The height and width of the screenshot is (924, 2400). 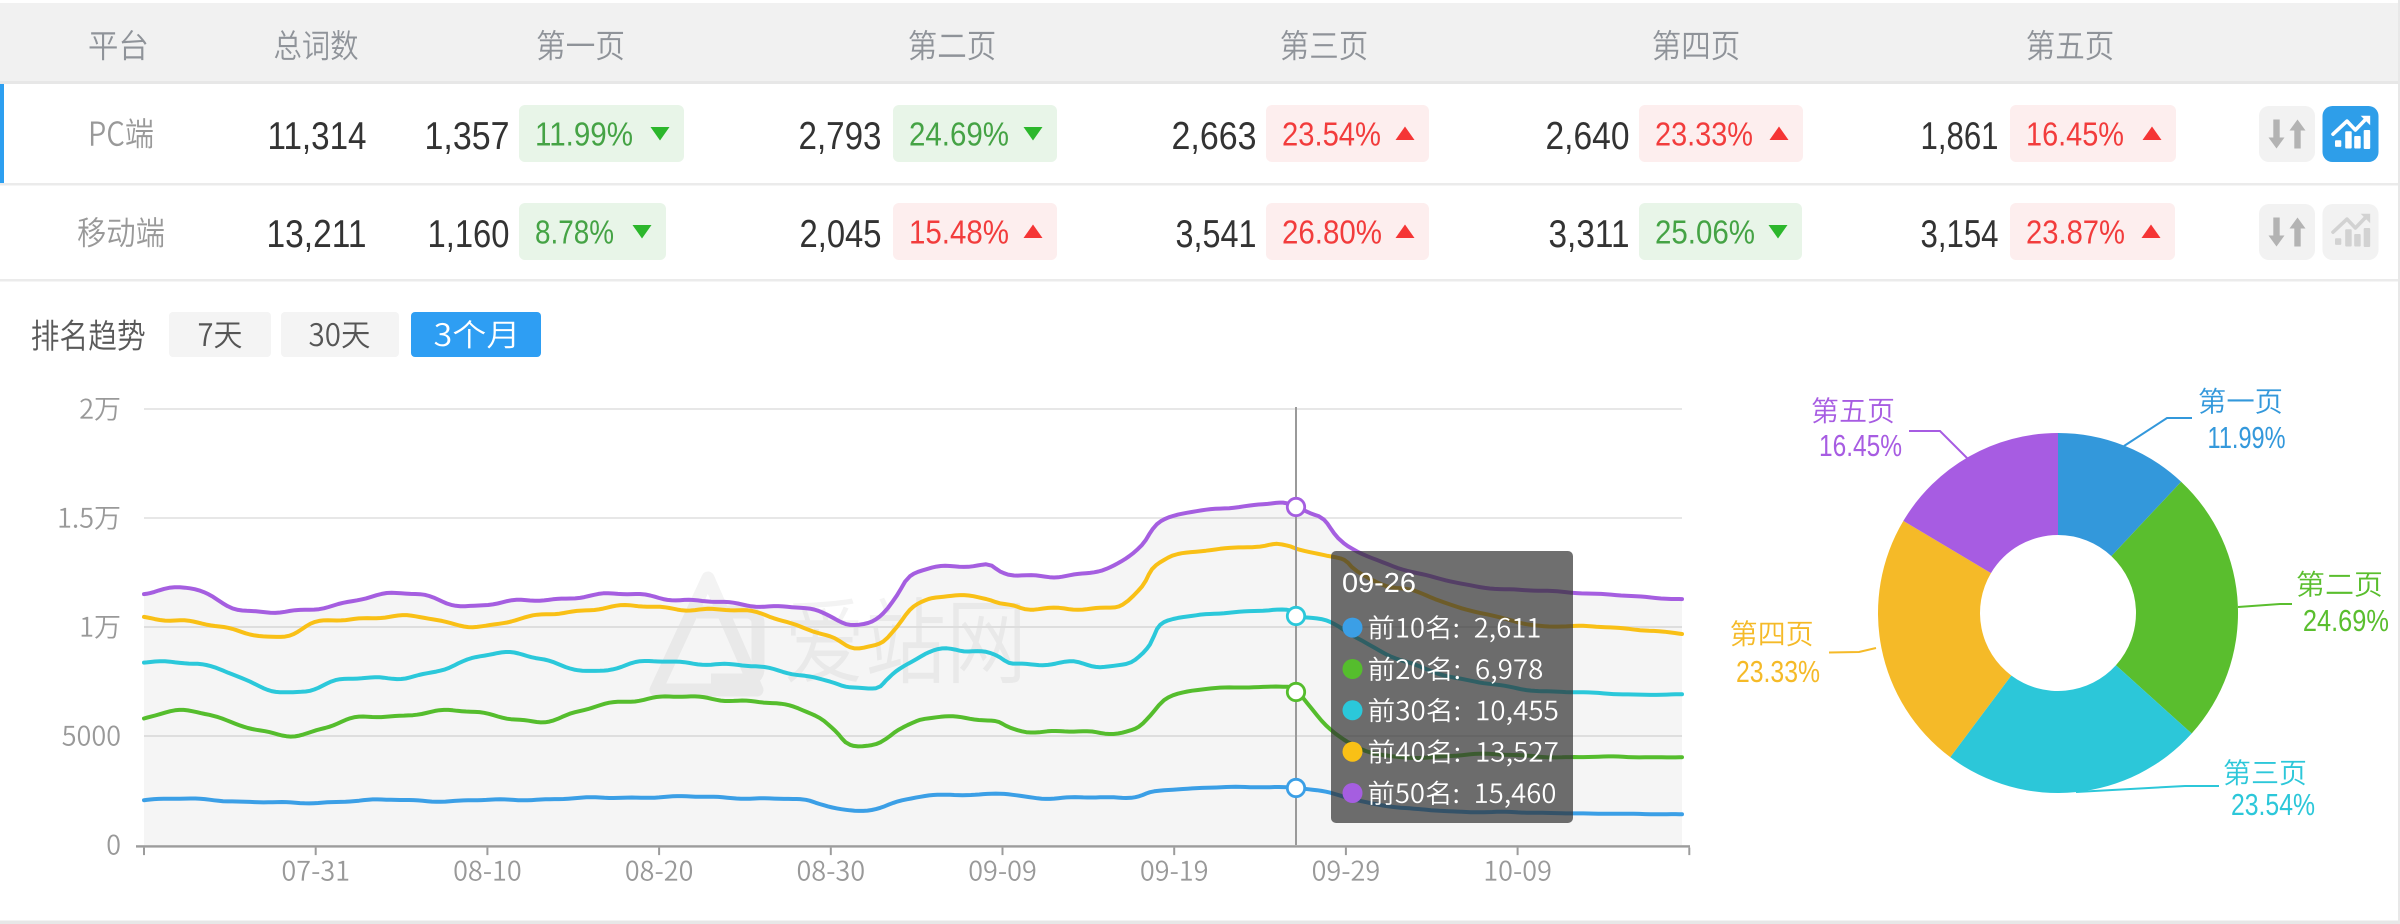 I want to click on svg-text: 3,311, so click(x=1589, y=234).